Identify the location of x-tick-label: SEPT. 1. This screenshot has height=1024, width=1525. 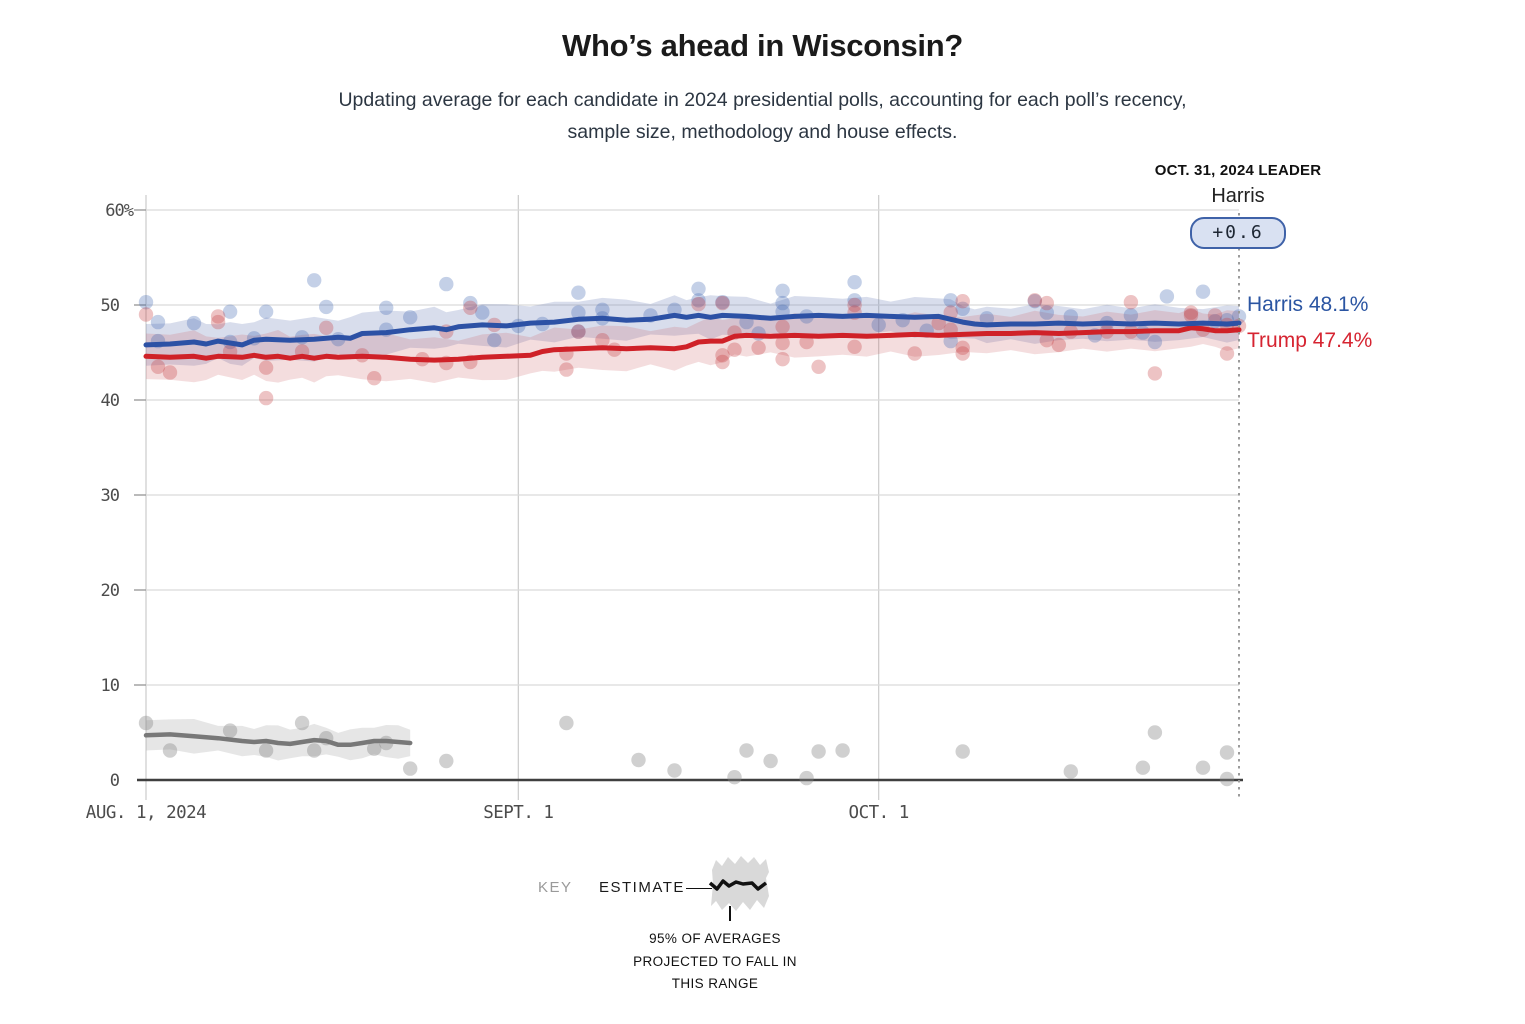
(518, 813).